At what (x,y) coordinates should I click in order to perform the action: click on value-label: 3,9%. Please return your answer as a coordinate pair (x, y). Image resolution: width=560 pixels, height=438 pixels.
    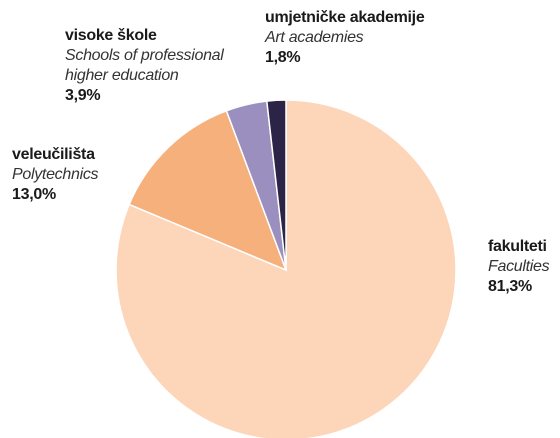
    Looking at the image, I should click on (83, 95).